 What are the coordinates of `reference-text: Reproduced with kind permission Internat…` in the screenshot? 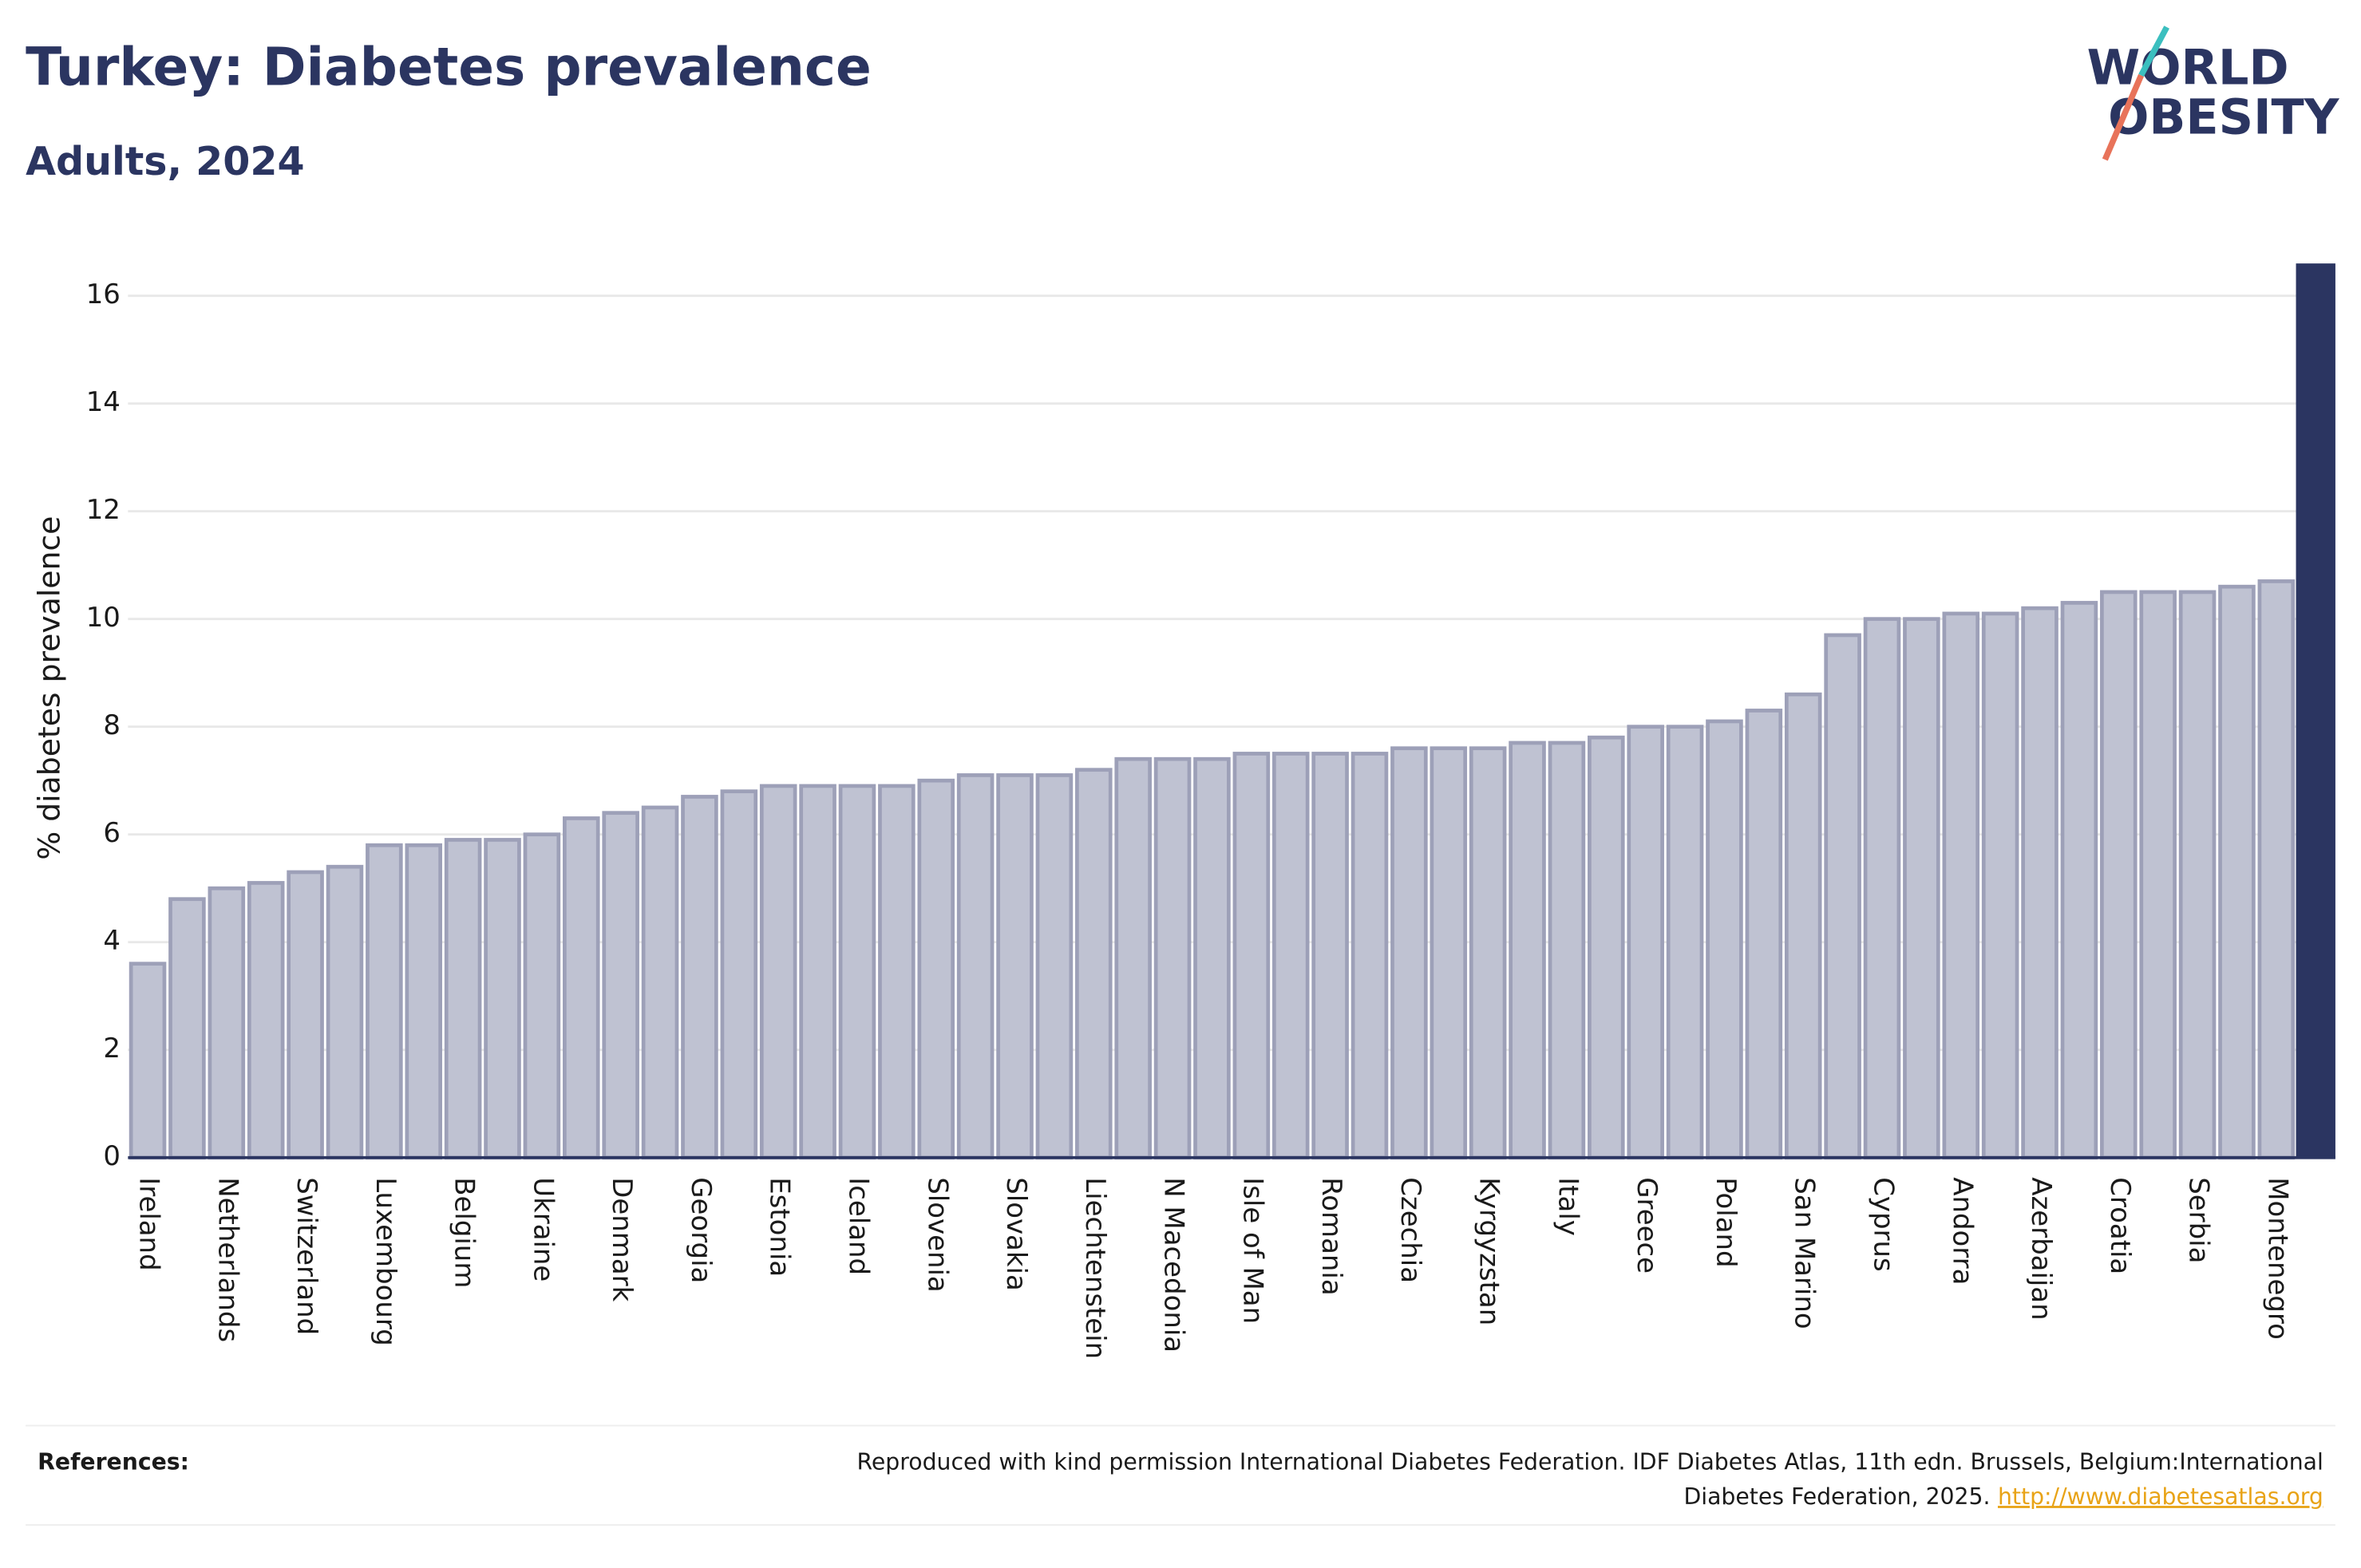 It's located at (1590, 1462).